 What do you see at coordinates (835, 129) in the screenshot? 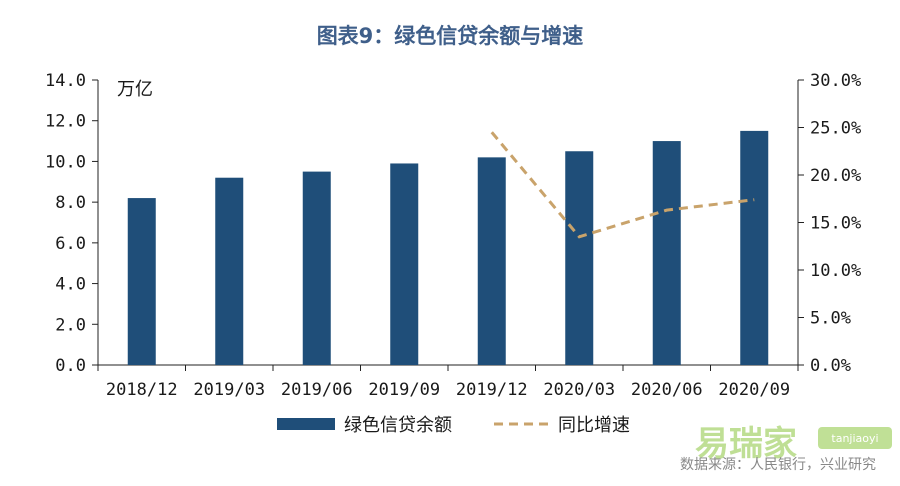
I see `right-axis-tick-label: 25.0%` at bounding box center [835, 129].